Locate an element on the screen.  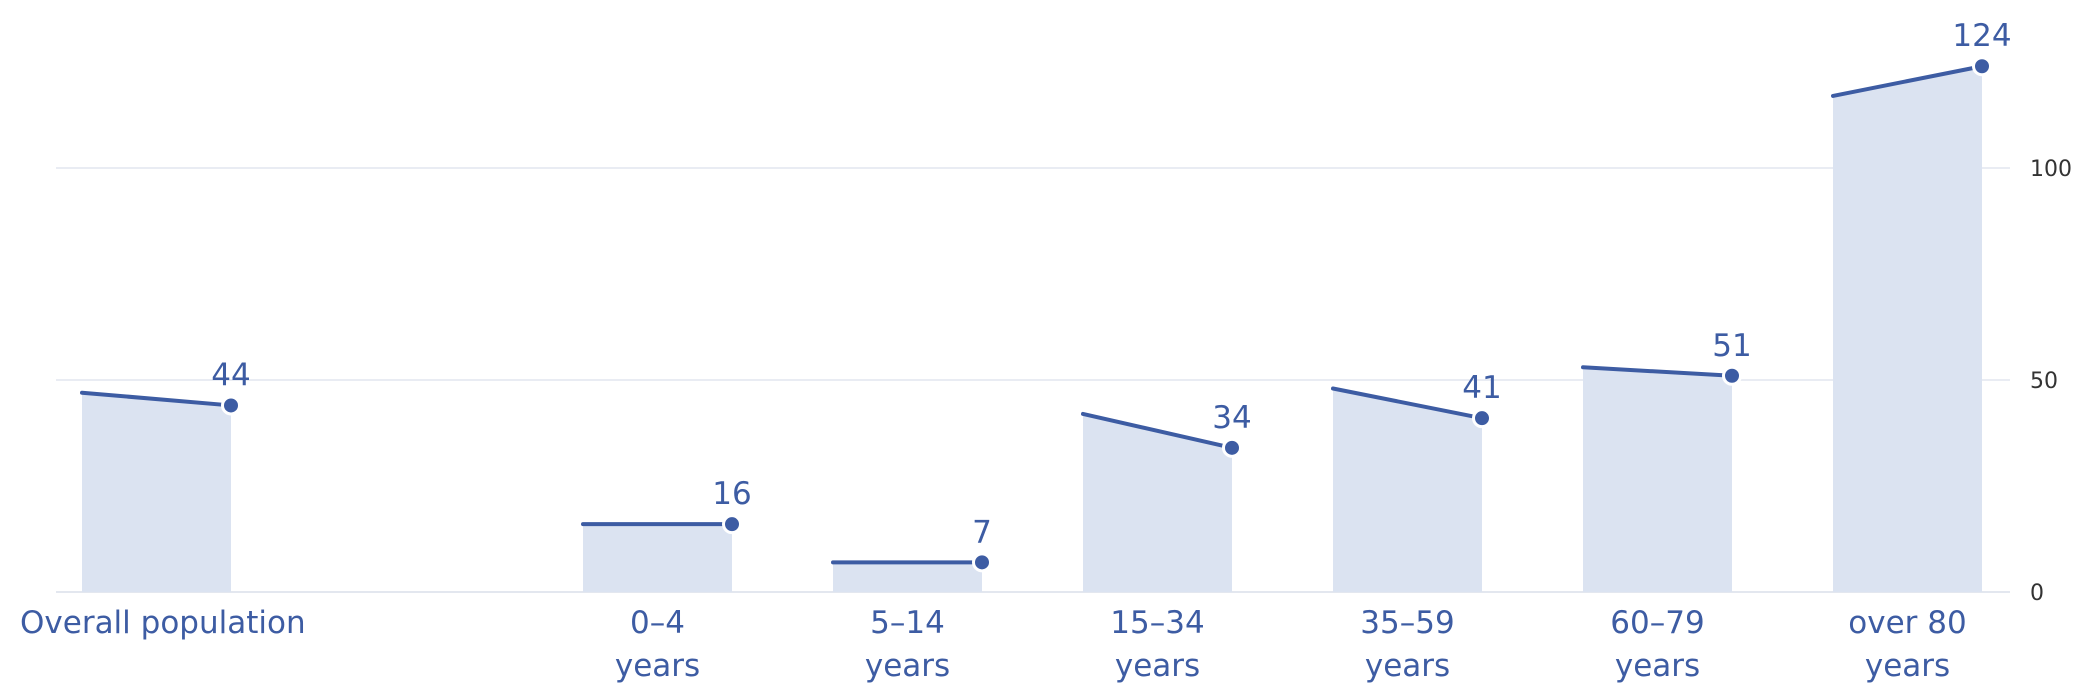
y-axis-ticks: 0 50 100 is located at coordinates (2051, 381).